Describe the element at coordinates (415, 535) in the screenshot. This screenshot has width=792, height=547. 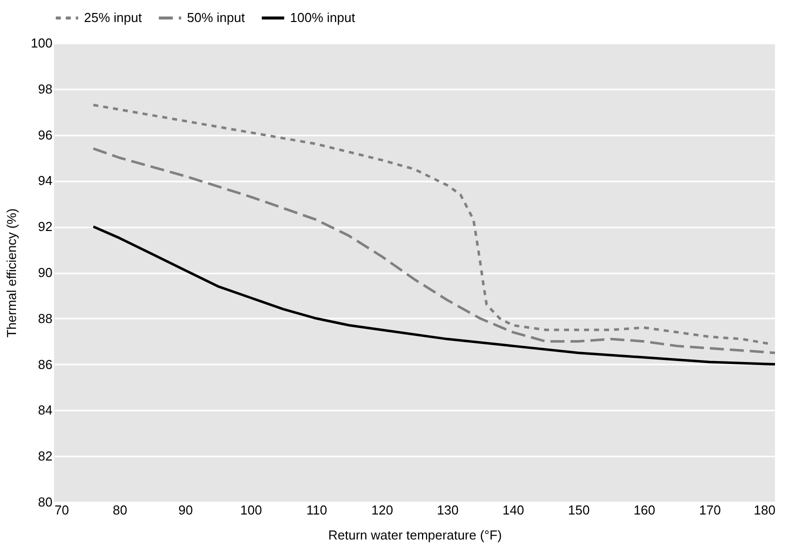
I see `x-axis-title: Return water temperature (°F)` at that location.